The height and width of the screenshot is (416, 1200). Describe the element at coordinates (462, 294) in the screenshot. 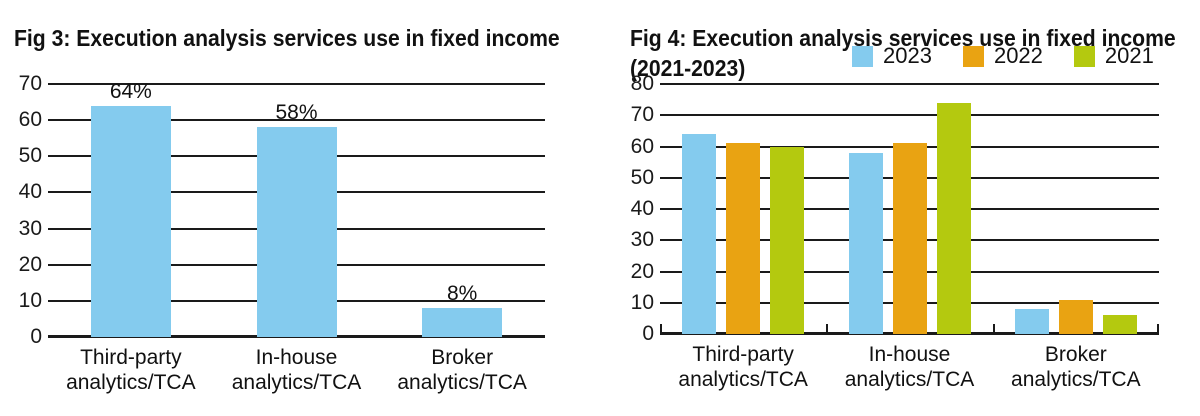

I see `bar-value-label: 8%` at that location.